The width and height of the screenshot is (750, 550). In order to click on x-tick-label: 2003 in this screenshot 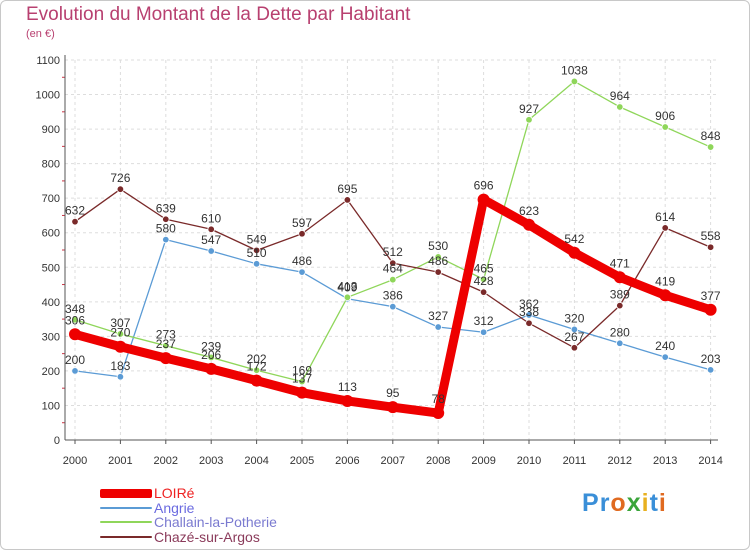, I will do `click(211, 461)`.